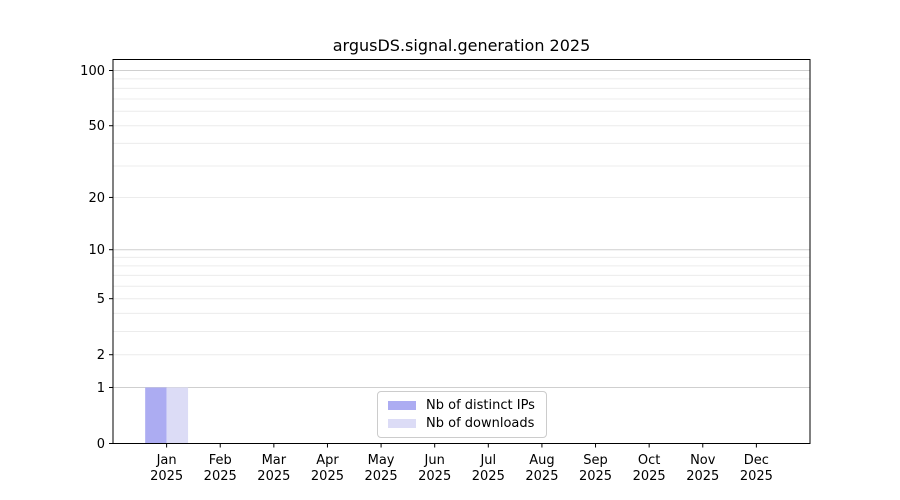  Describe the element at coordinates (461, 45) in the screenshot. I see `chart-title: argusDS.signal.generation 2025` at that location.